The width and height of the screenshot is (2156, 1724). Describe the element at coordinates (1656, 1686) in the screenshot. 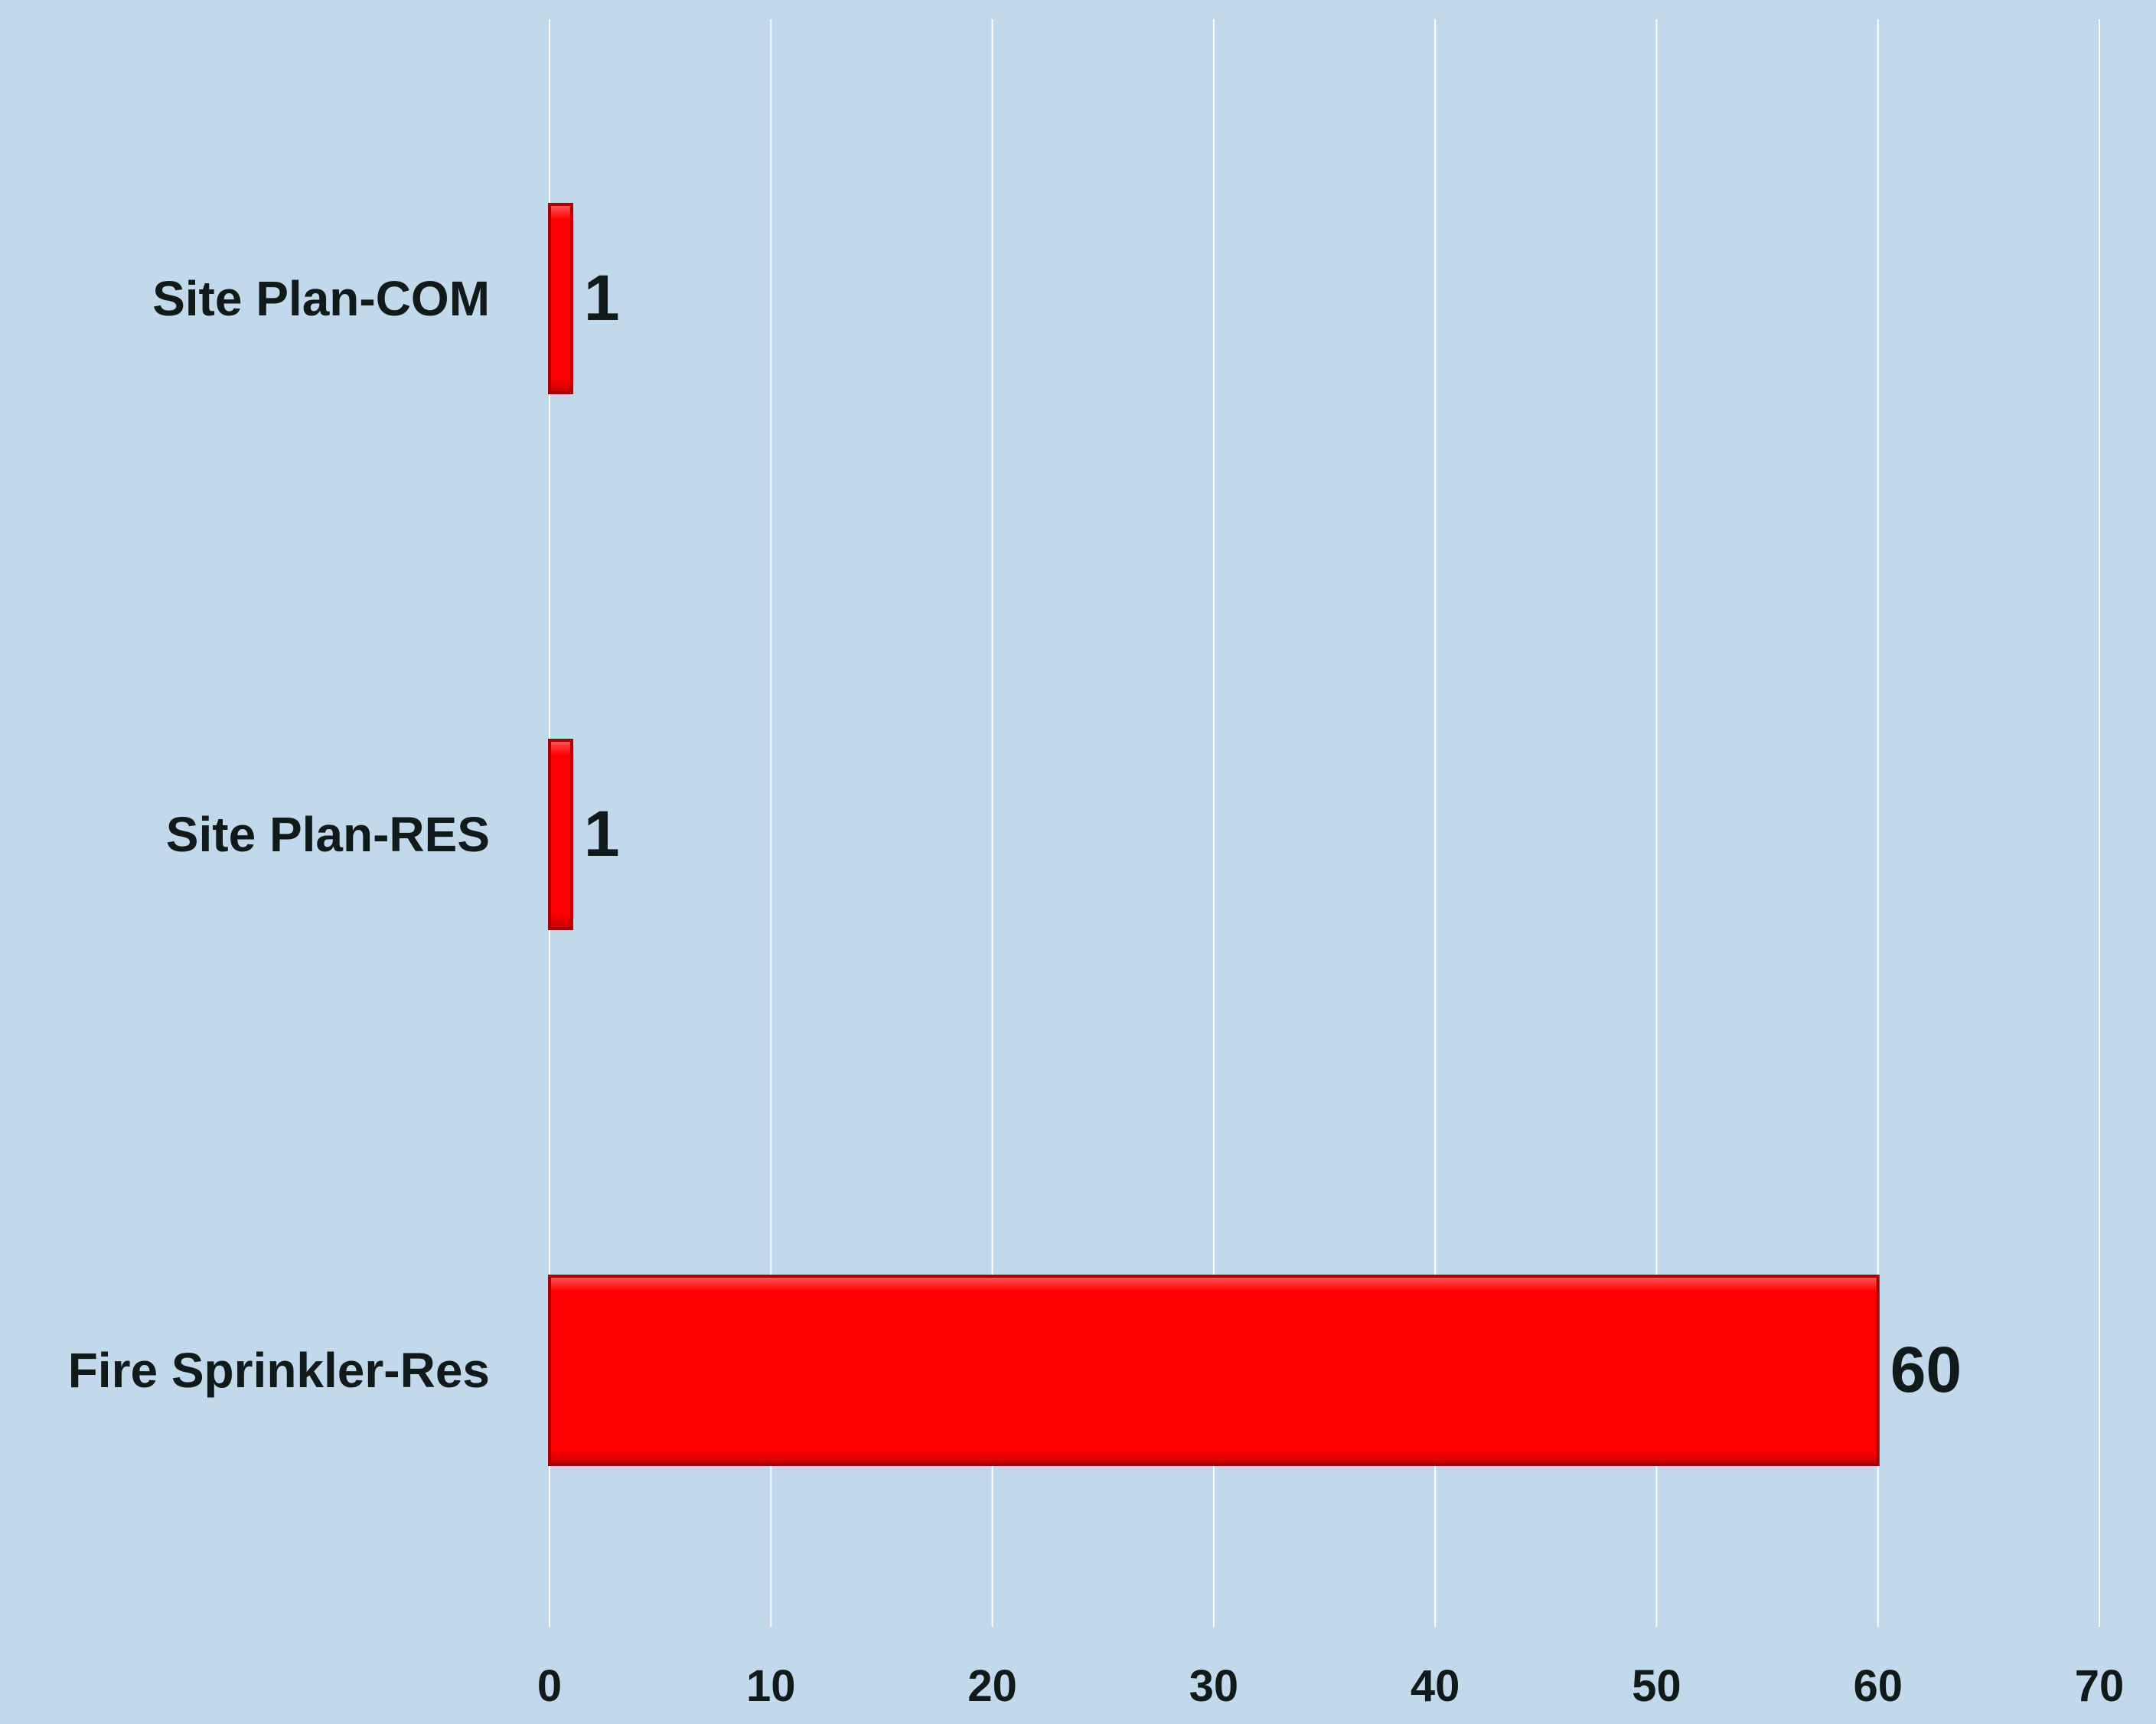

I see `x-tick-label: 50` at that location.